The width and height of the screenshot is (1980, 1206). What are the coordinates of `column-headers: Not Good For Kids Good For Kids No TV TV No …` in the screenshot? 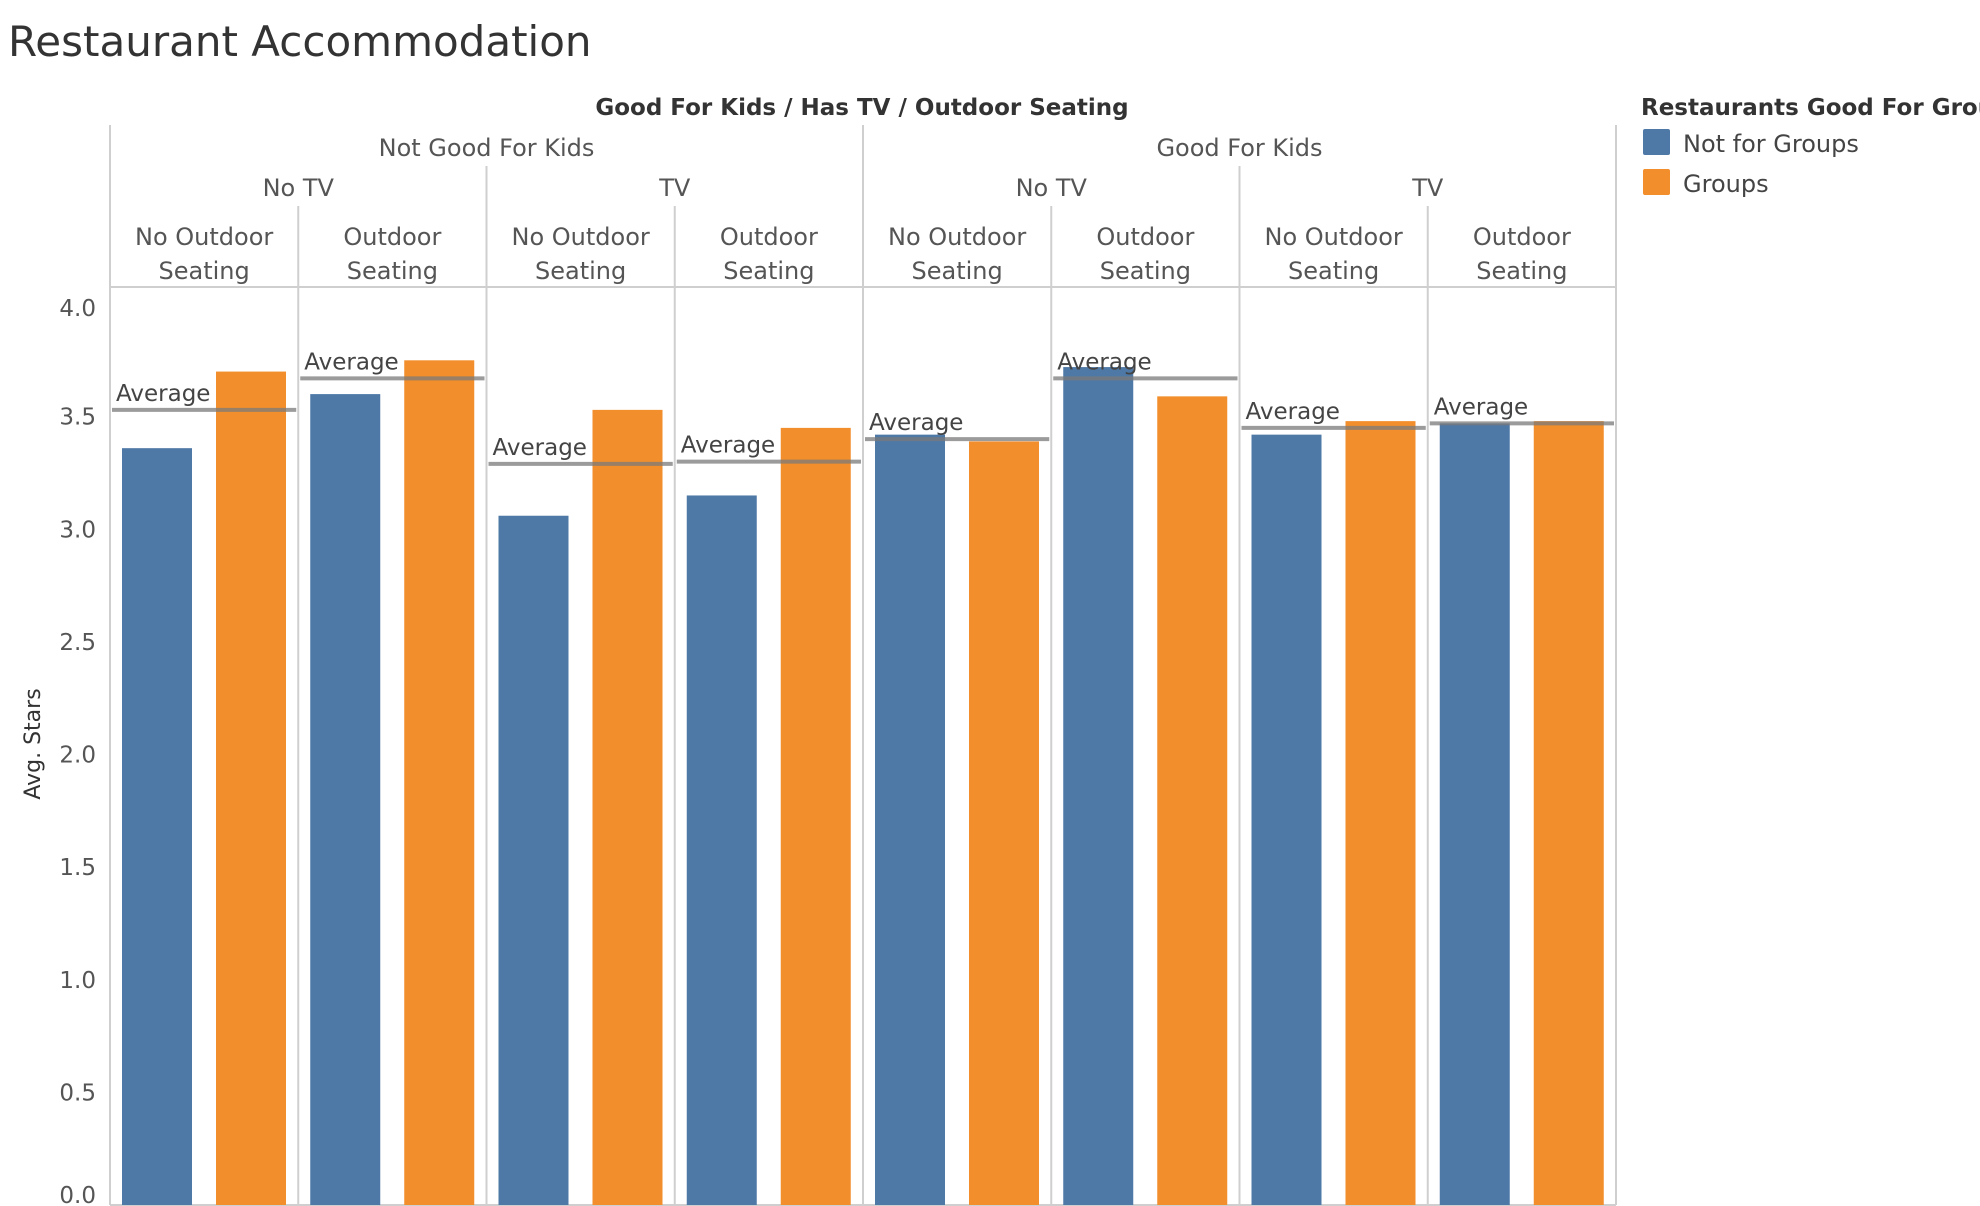 It's located at (853, 209).